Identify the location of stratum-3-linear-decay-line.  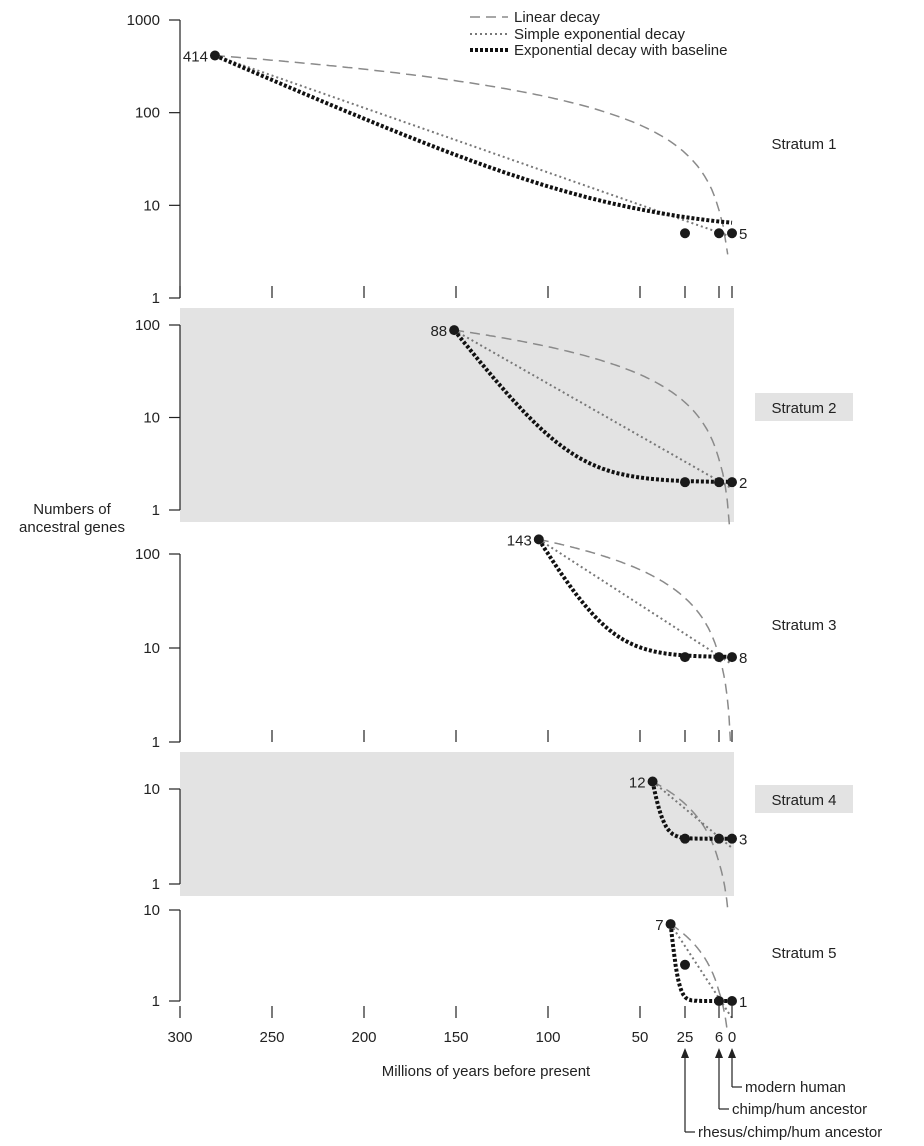
(635, 640).